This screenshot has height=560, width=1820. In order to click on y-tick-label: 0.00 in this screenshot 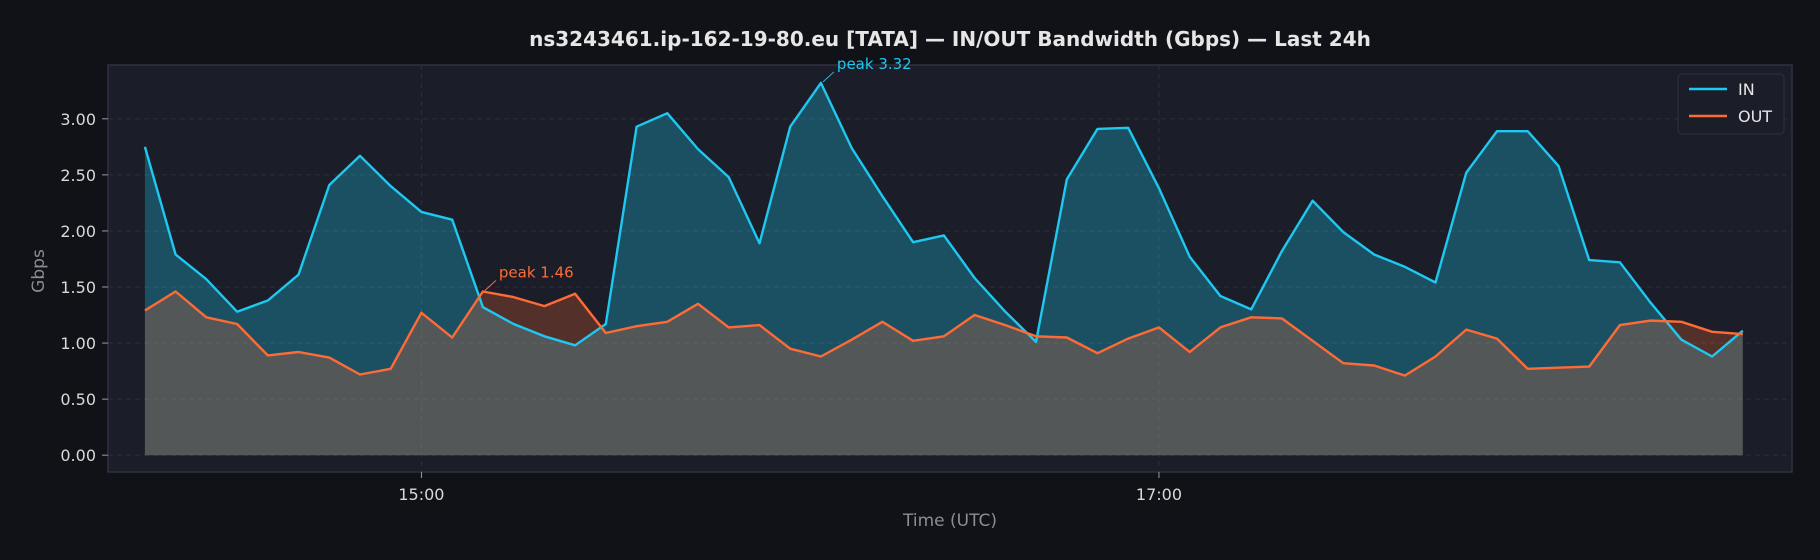, I will do `click(78, 455)`.